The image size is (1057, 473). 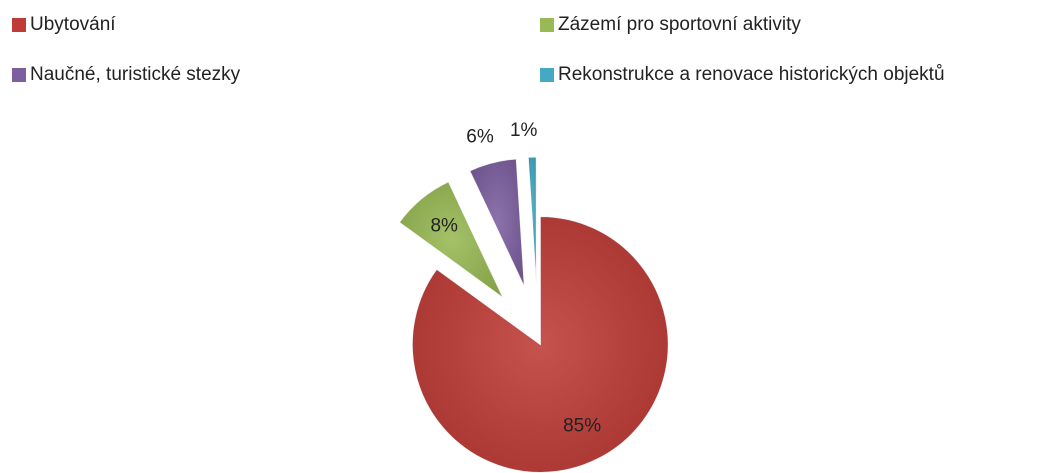 I want to click on data-label: 85%, so click(x=582, y=426).